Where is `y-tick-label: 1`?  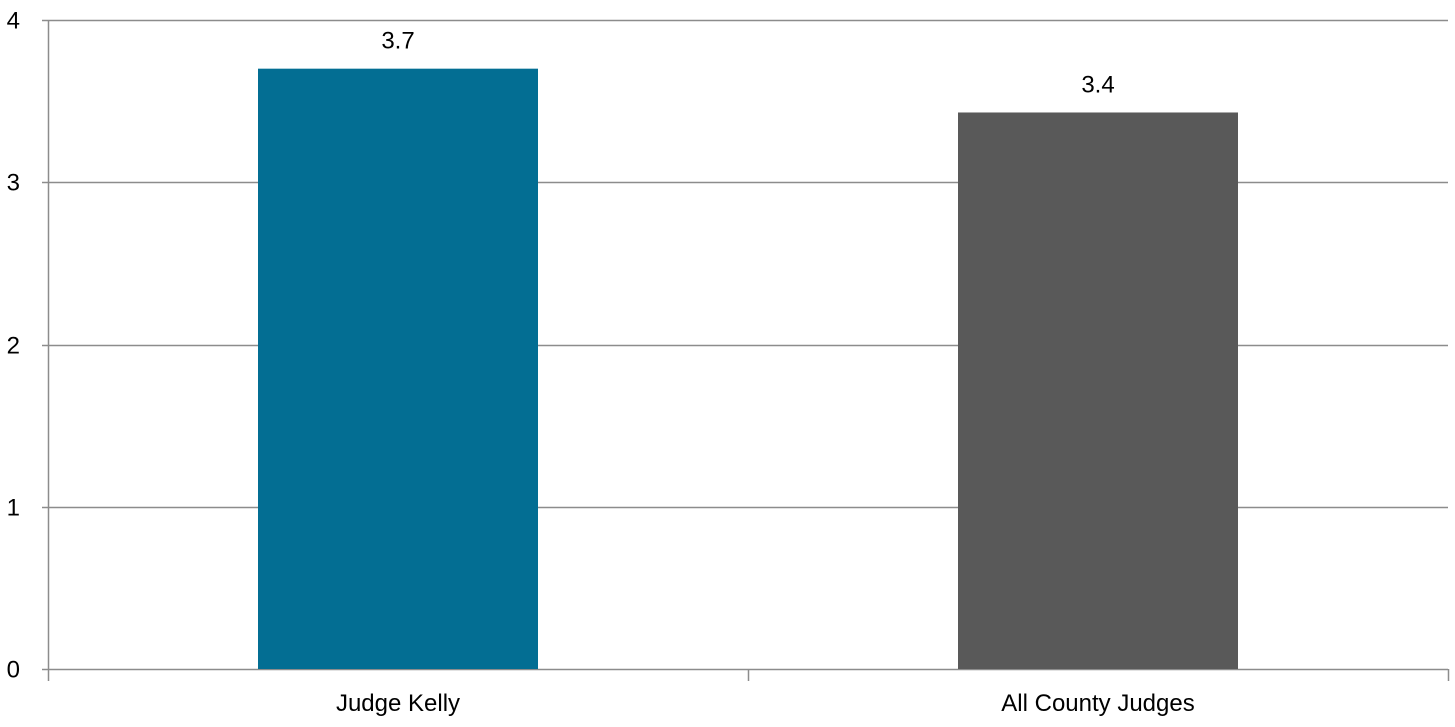 y-tick-label: 1 is located at coordinates (13, 508).